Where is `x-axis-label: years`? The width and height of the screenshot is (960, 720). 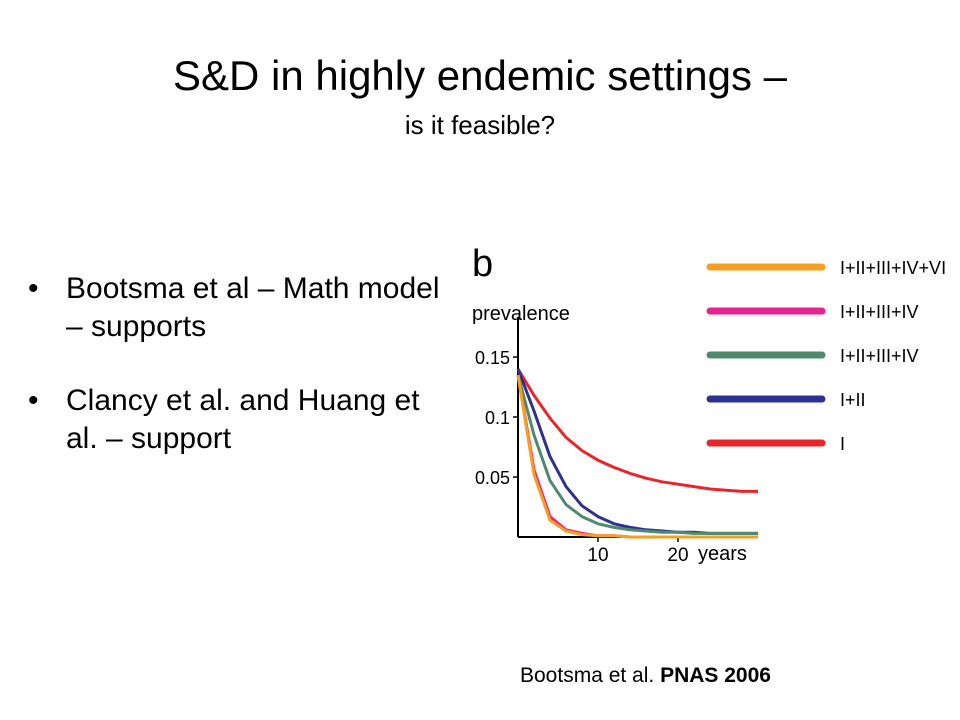 x-axis-label: years is located at coordinates (722, 554).